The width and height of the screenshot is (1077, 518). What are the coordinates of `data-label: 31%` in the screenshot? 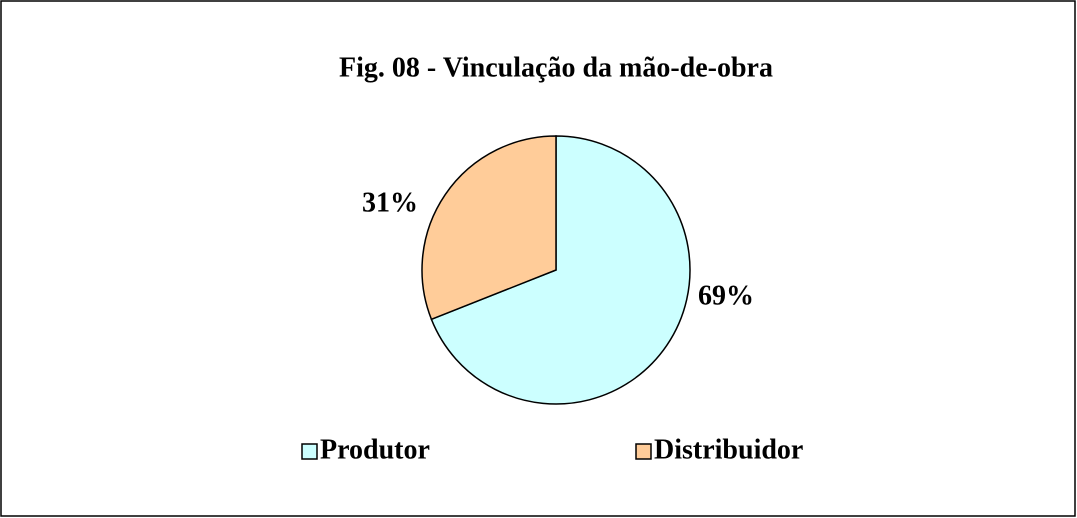 It's located at (390, 202).